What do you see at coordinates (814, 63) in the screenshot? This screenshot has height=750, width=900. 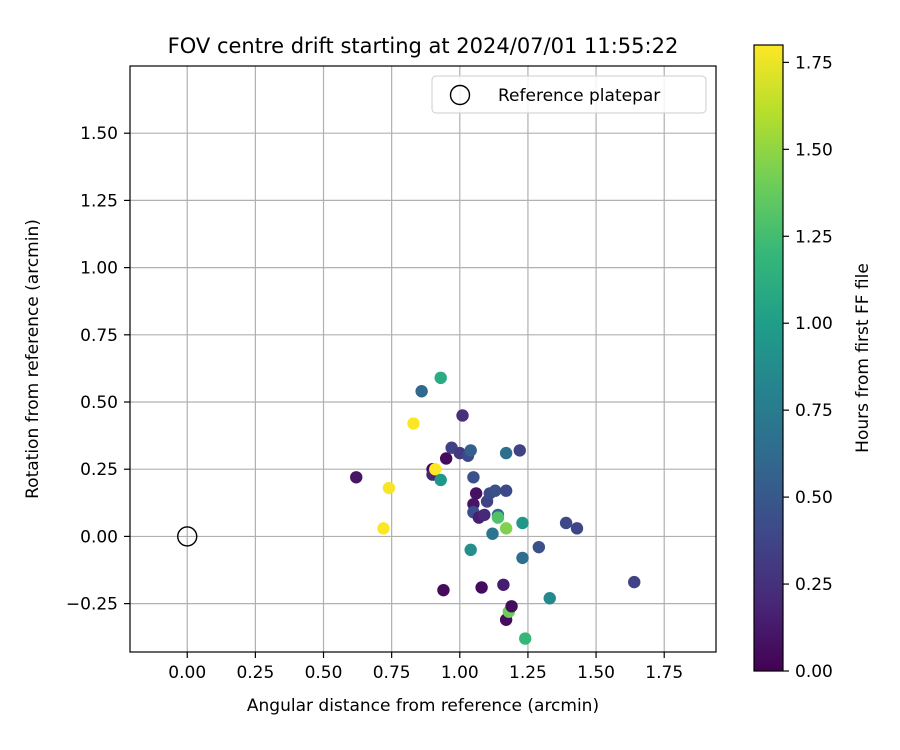 I see `colorbar-tick-label: 1.75` at bounding box center [814, 63].